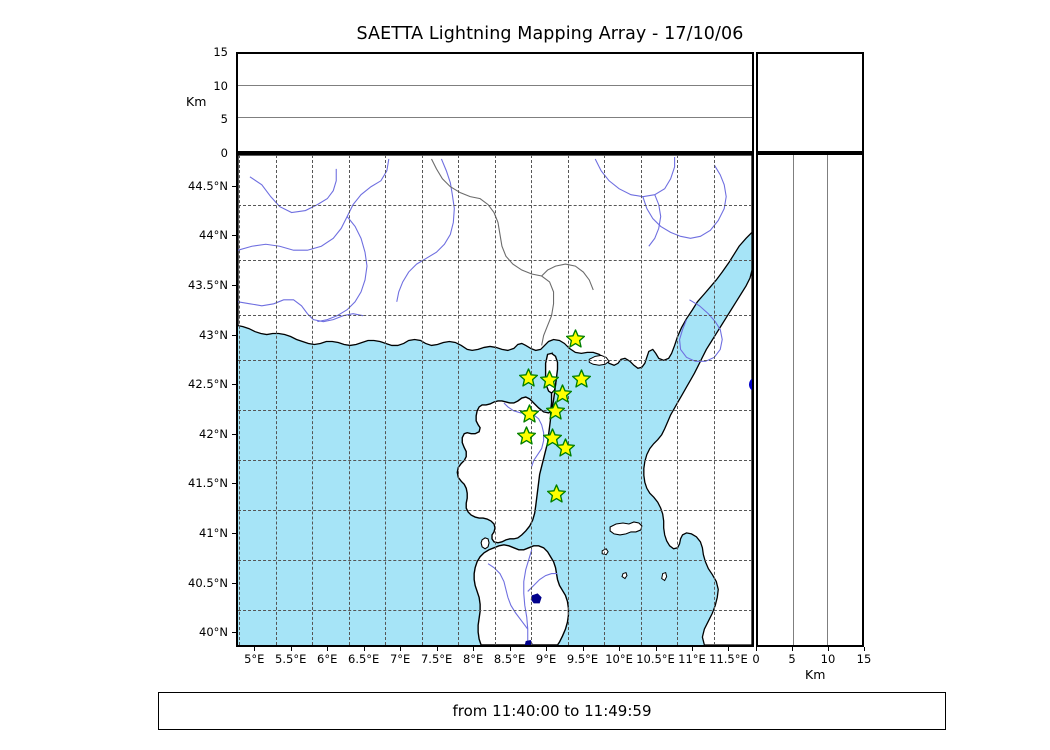 This screenshot has height=750, width=1050. Describe the element at coordinates (655, 659) in the screenshot. I see `longitude-tick-10.5°E: 10.5°E` at that location.